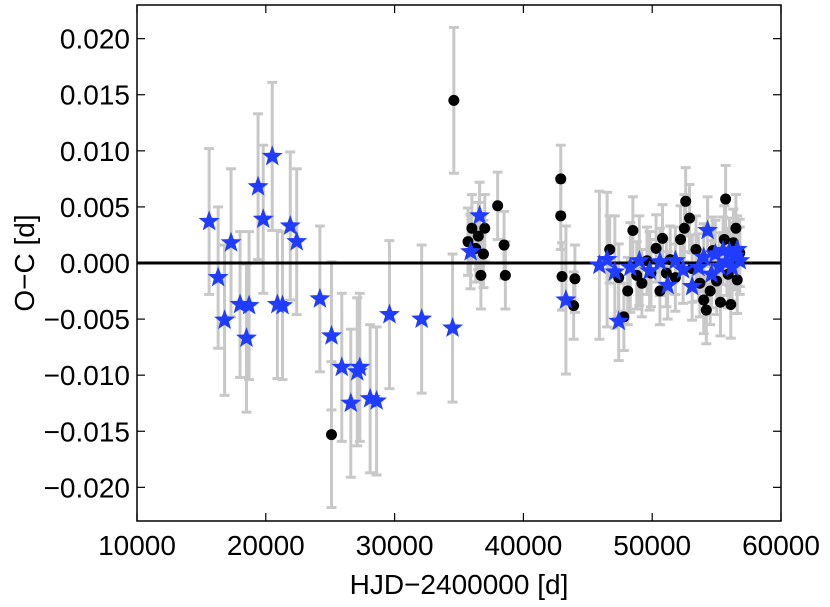 Image resolution: width=830 pixels, height=607 pixels. I want to click on y-tick-label: 0.010, so click(95, 151).